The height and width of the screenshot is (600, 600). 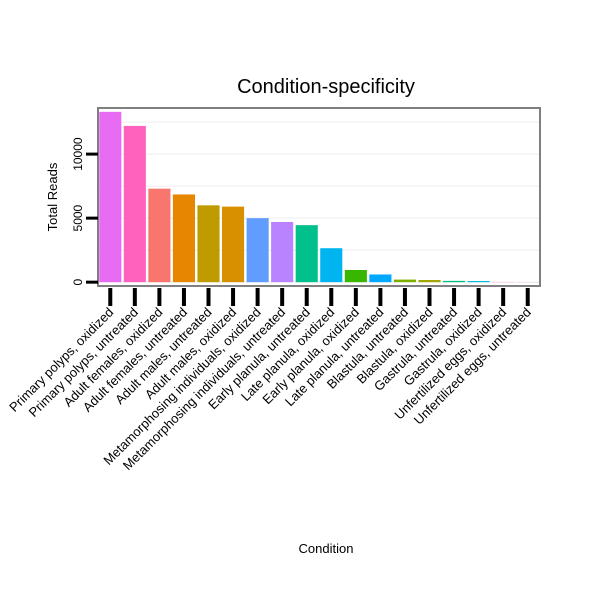 What do you see at coordinates (78, 154) in the screenshot?
I see `y-tick-label: 10000` at bounding box center [78, 154].